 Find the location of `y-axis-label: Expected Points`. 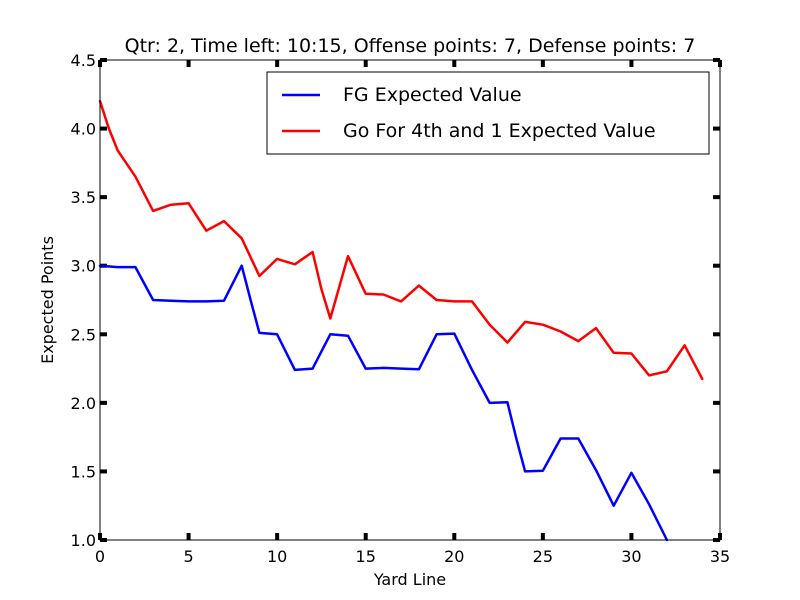

y-axis-label: Expected Points is located at coordinates (47, 300).